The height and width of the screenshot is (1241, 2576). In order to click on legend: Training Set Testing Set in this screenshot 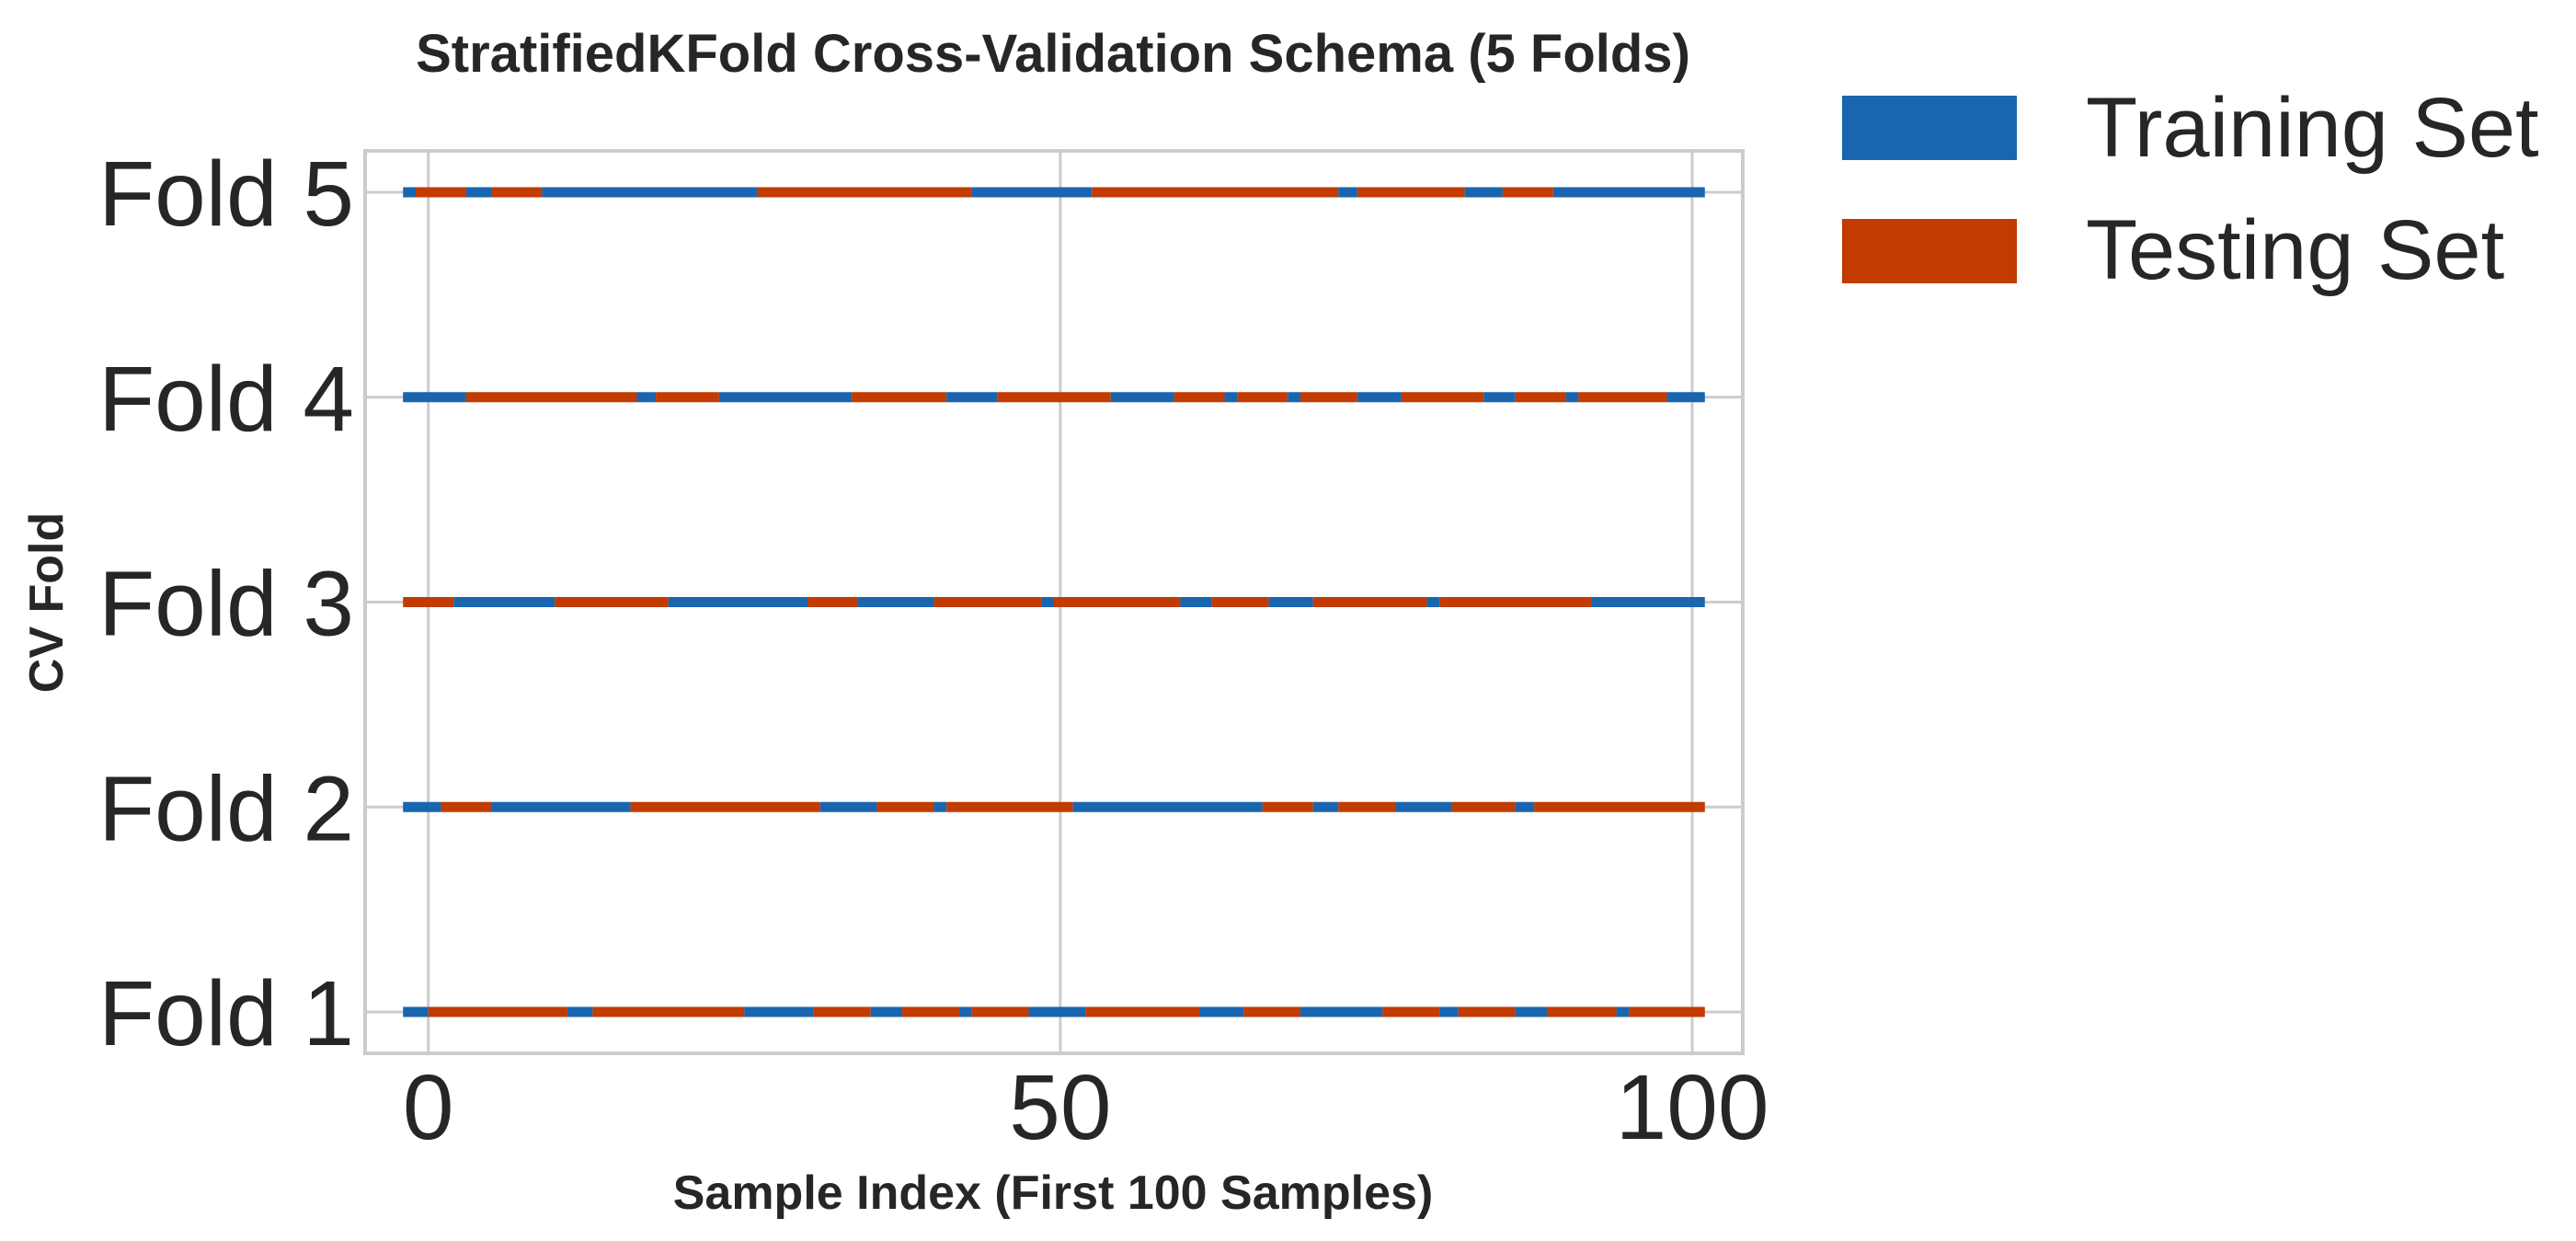, I will do `click(2190, 189)`.